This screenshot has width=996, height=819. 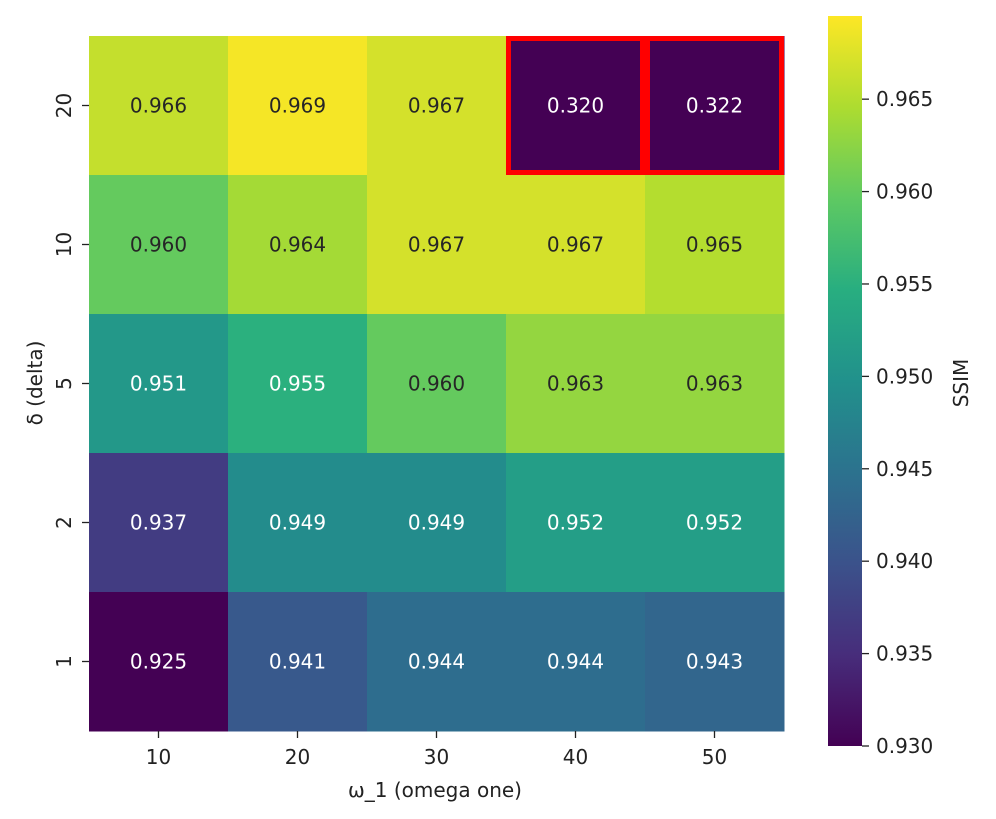 I want to click on colorbar-tick-label: 0.940, so click(x=904, y=561).